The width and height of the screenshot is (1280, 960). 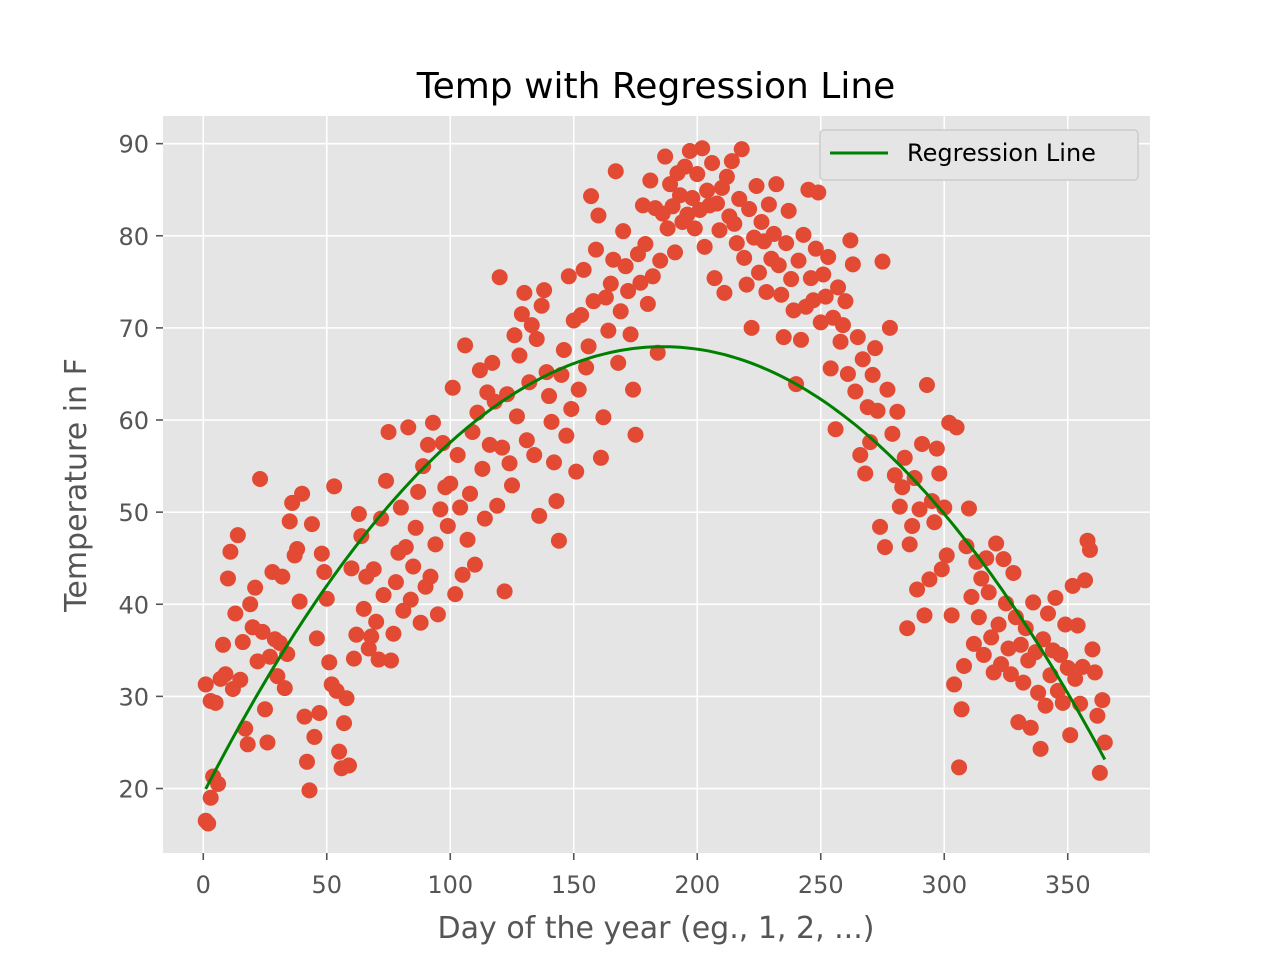 What do you see at coordinates (979, 155) in the screenshot?
I see `legend: Regression Line` at bounding box center [979, 155].